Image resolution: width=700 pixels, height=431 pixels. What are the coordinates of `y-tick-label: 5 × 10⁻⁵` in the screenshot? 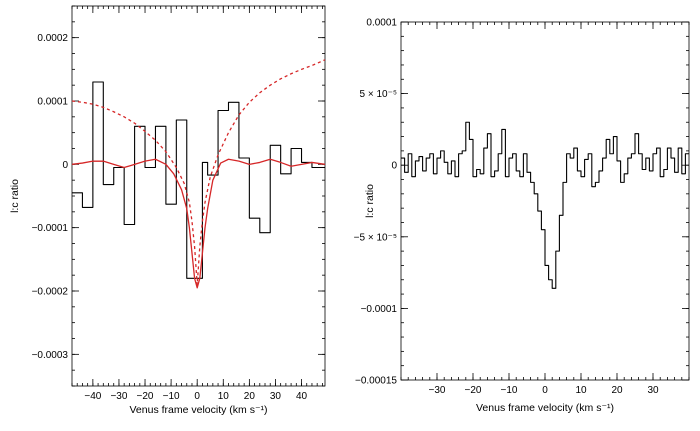 It's located at (378, 94).